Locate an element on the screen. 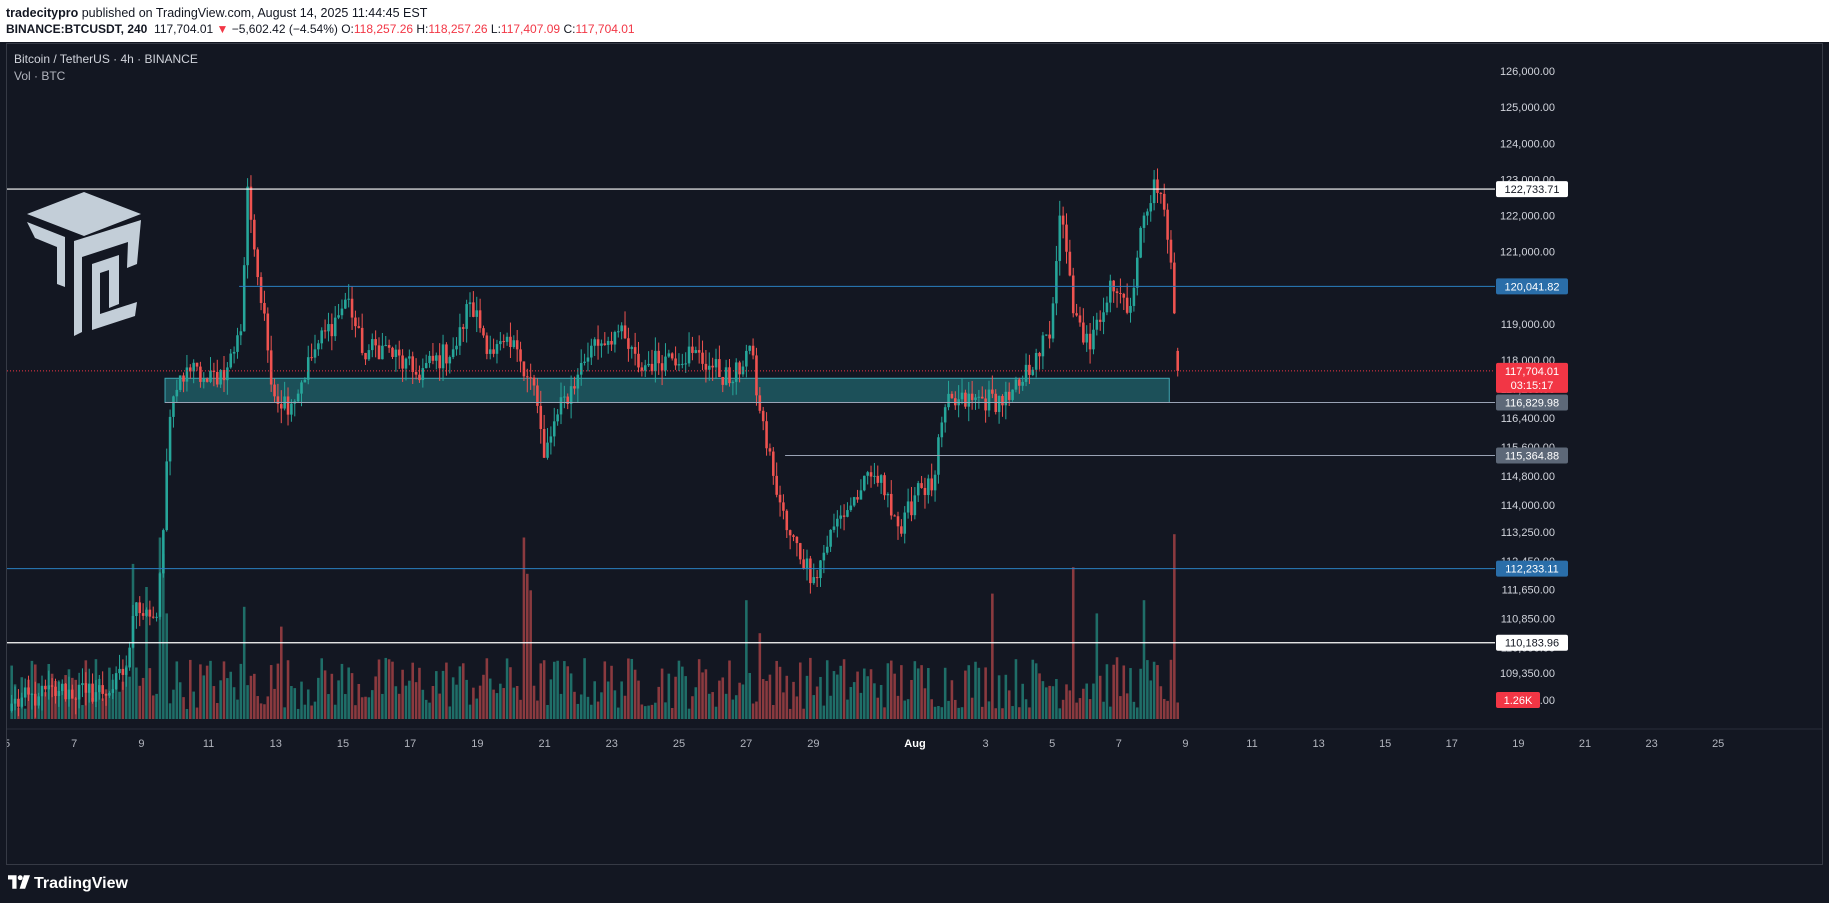 The height and width of the screenshot is (903, 1829). level-price-label: 112,233.11 is located at coordinates (1532, 568).